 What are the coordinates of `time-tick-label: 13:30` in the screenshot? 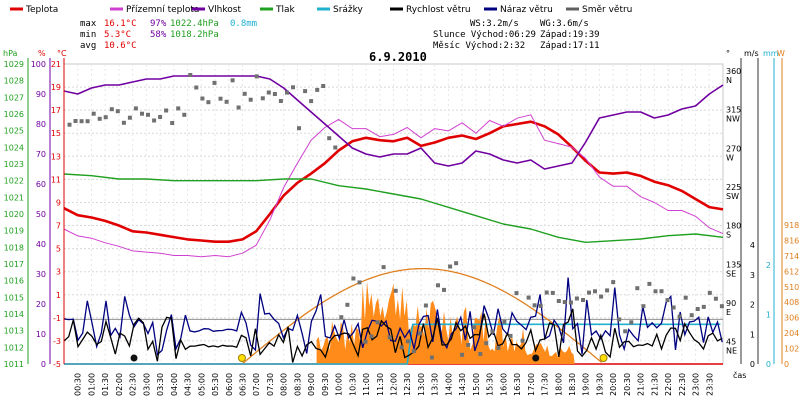 It's located at (435, 384).